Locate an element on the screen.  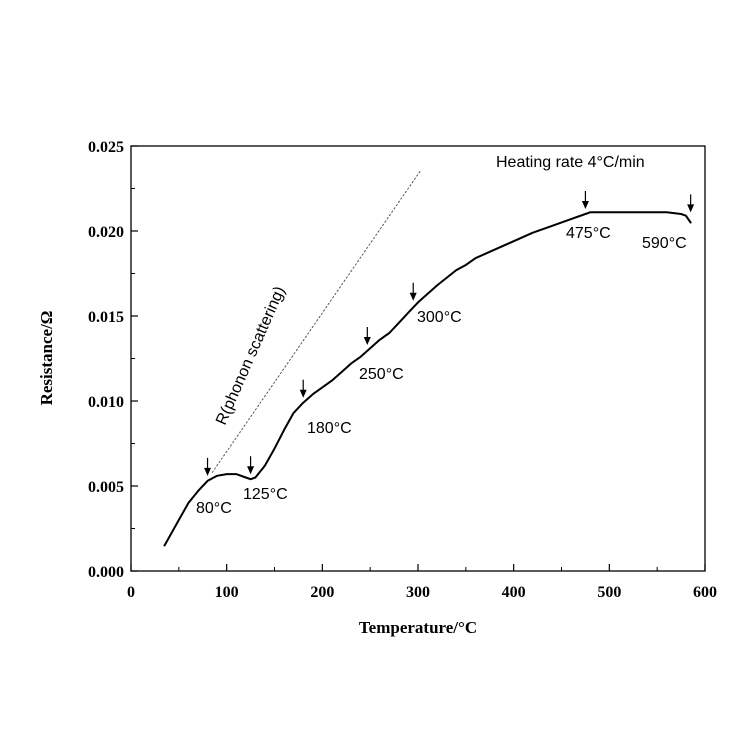
y-tick-label: 0.025 is located at coordinates (106, 147).